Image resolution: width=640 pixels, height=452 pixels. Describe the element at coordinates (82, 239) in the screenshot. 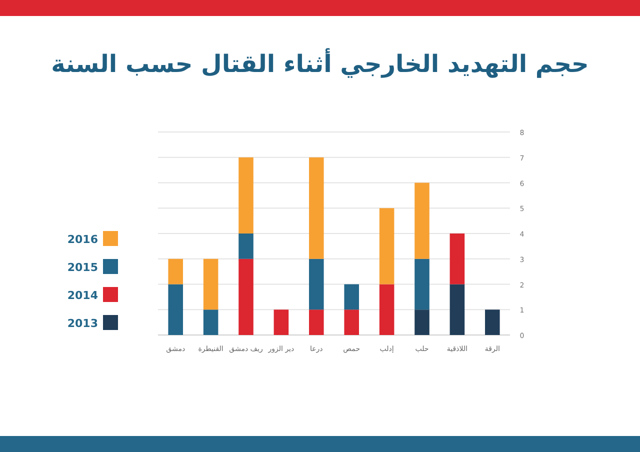

I see `legend-label: 2016` at that location.